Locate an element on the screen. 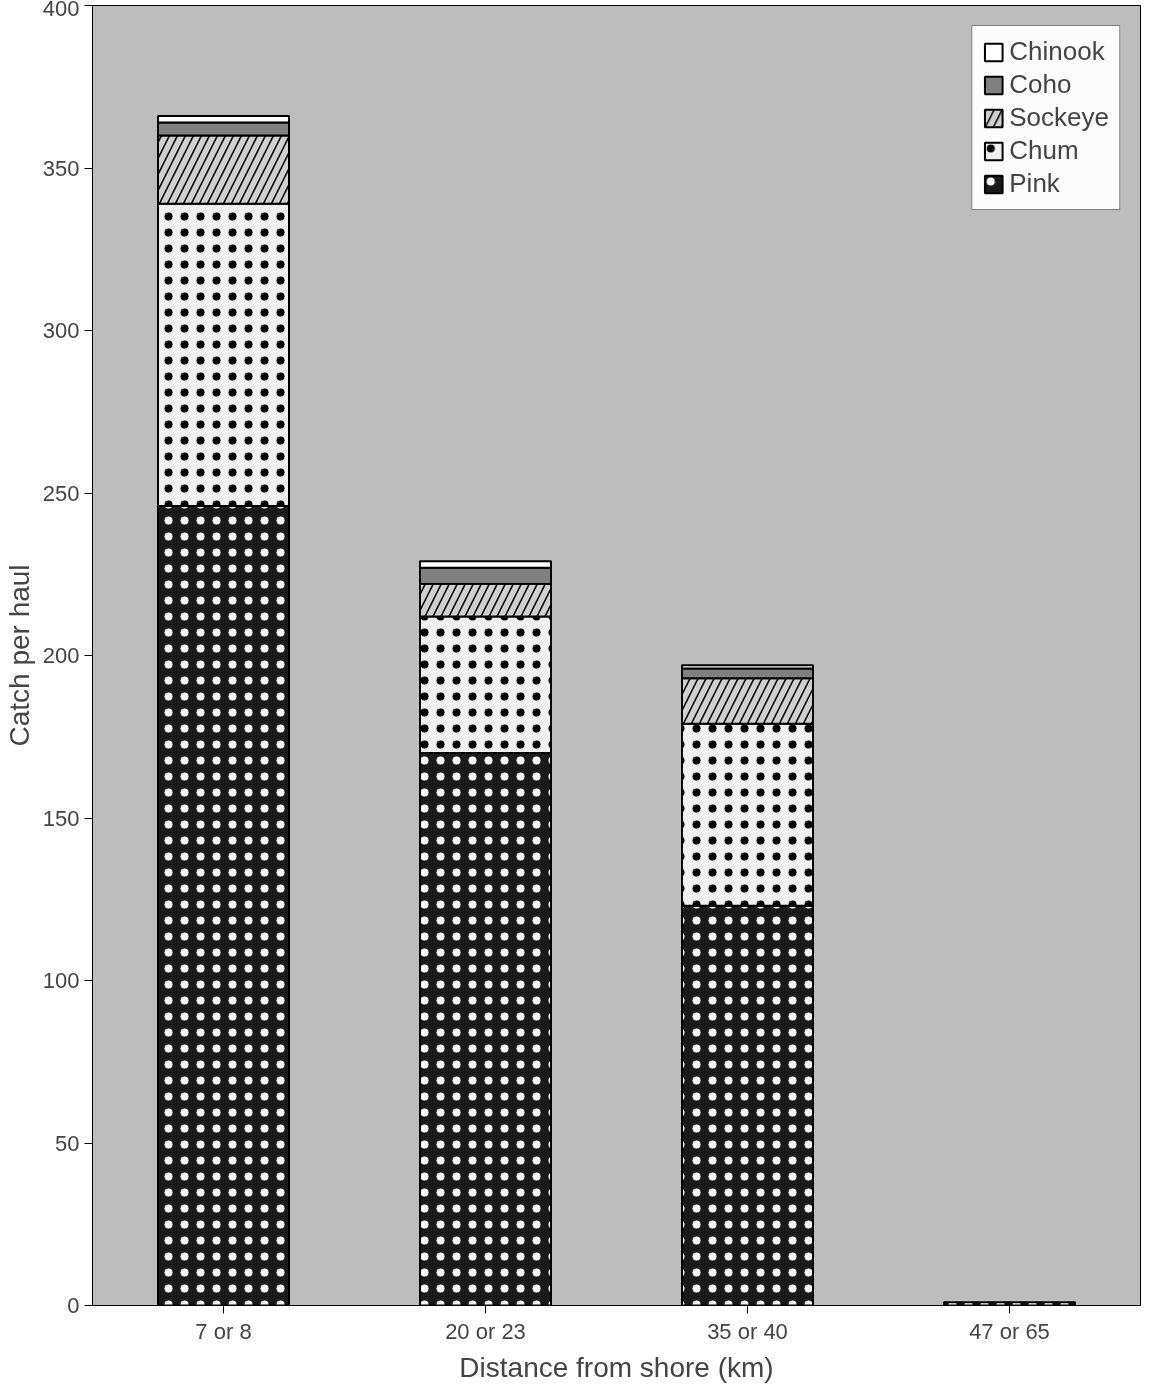 This screenshot has width=1154, height=1393. legend-label: Coho is located at coordinates (1040, 84).